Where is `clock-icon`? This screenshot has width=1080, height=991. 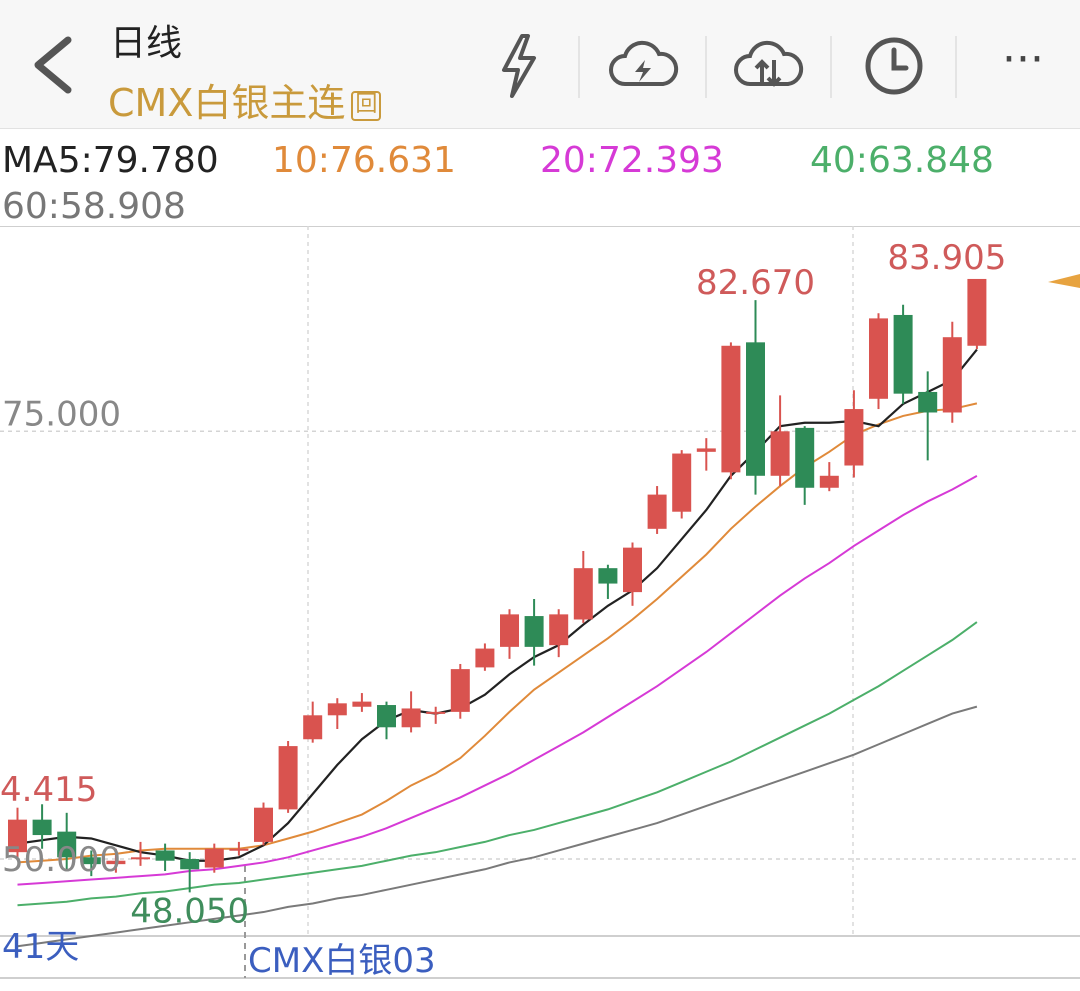 clock-icon is located at coordinates (894, 66).